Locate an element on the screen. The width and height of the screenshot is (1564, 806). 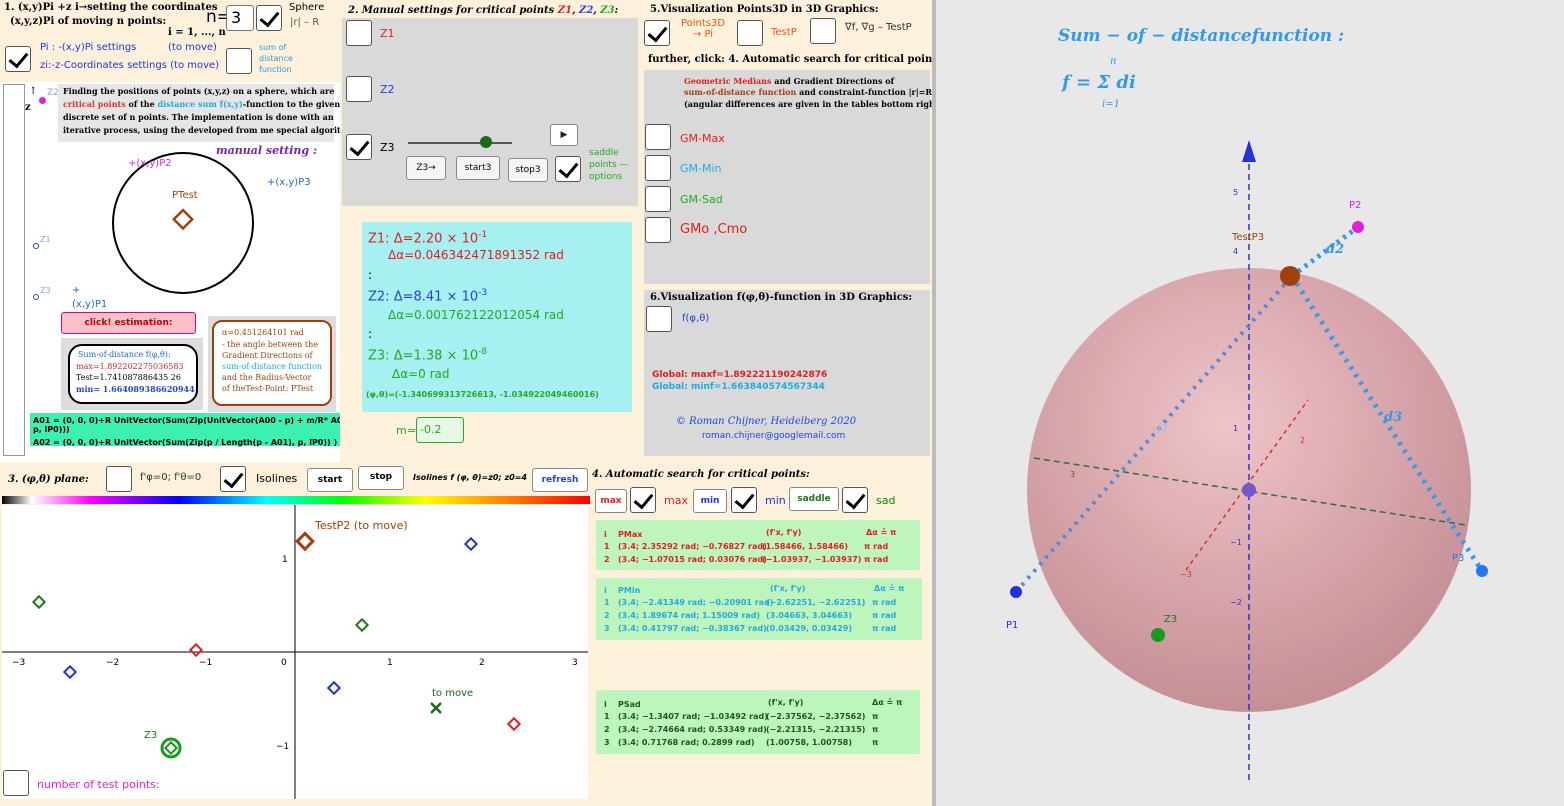
gm-max-checkbox is located at coordinates (658, 137).